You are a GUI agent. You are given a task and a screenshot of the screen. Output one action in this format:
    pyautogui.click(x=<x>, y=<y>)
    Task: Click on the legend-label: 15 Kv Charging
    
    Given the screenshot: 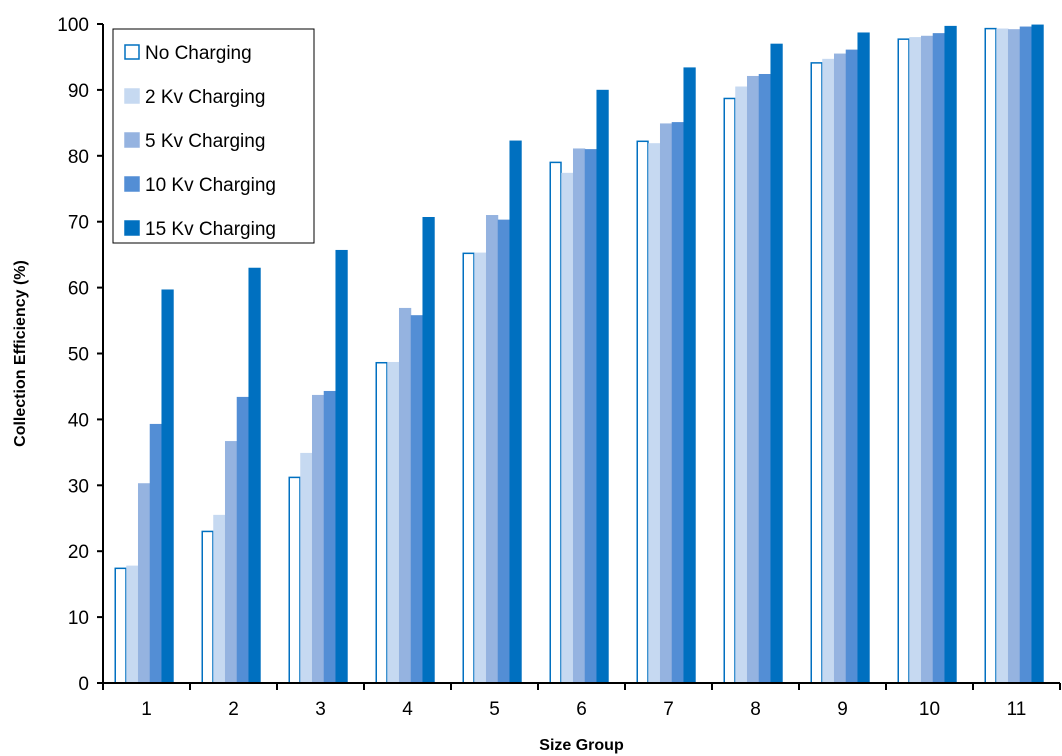 What is the action you would take?
    pyautogui.click(x=210, y=229)
    